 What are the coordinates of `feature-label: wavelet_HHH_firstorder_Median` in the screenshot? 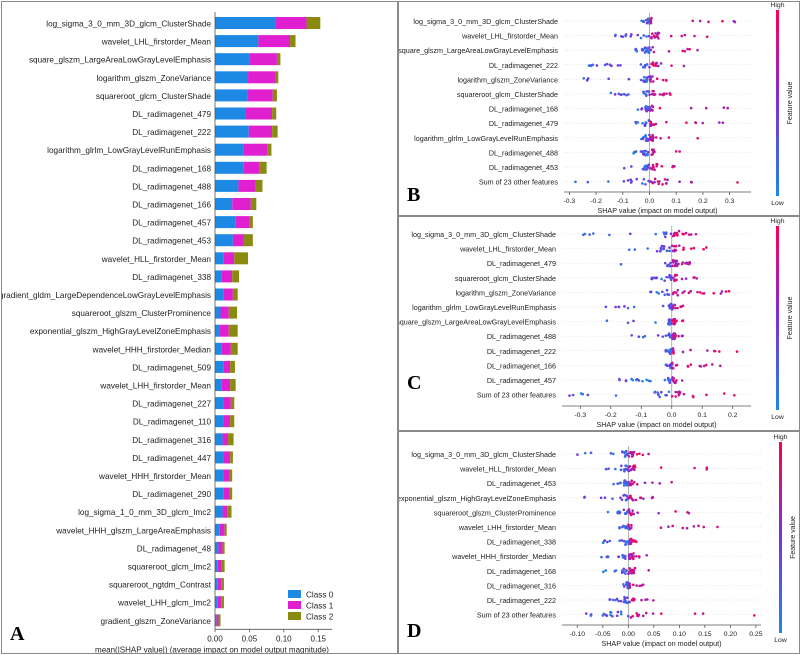 It's located at (152, 349).